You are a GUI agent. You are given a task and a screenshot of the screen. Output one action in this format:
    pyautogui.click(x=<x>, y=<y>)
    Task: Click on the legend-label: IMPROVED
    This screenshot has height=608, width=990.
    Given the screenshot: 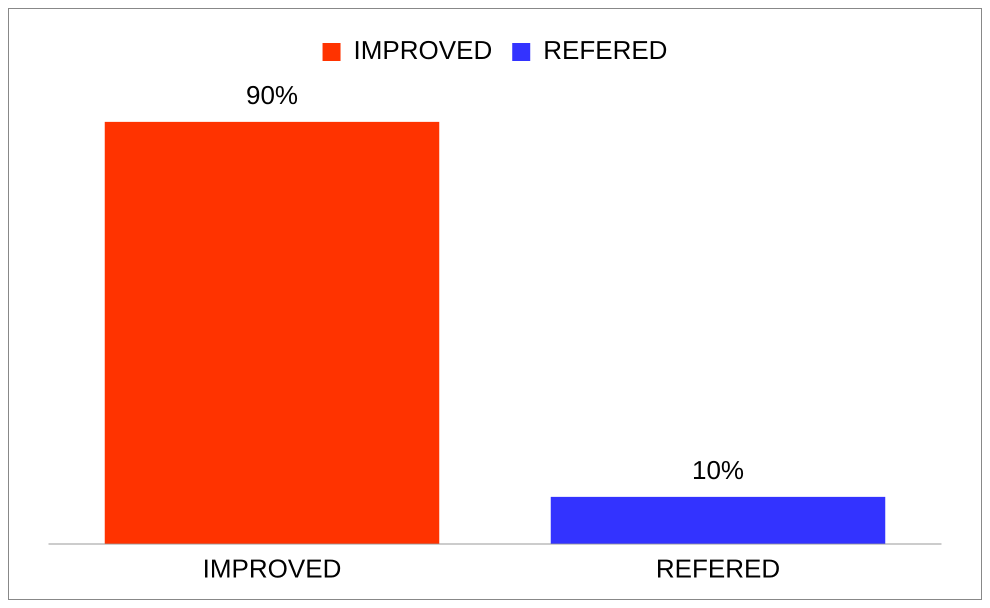 What is the action you would take?
    pyautogui.click(x=423, y=50)
    